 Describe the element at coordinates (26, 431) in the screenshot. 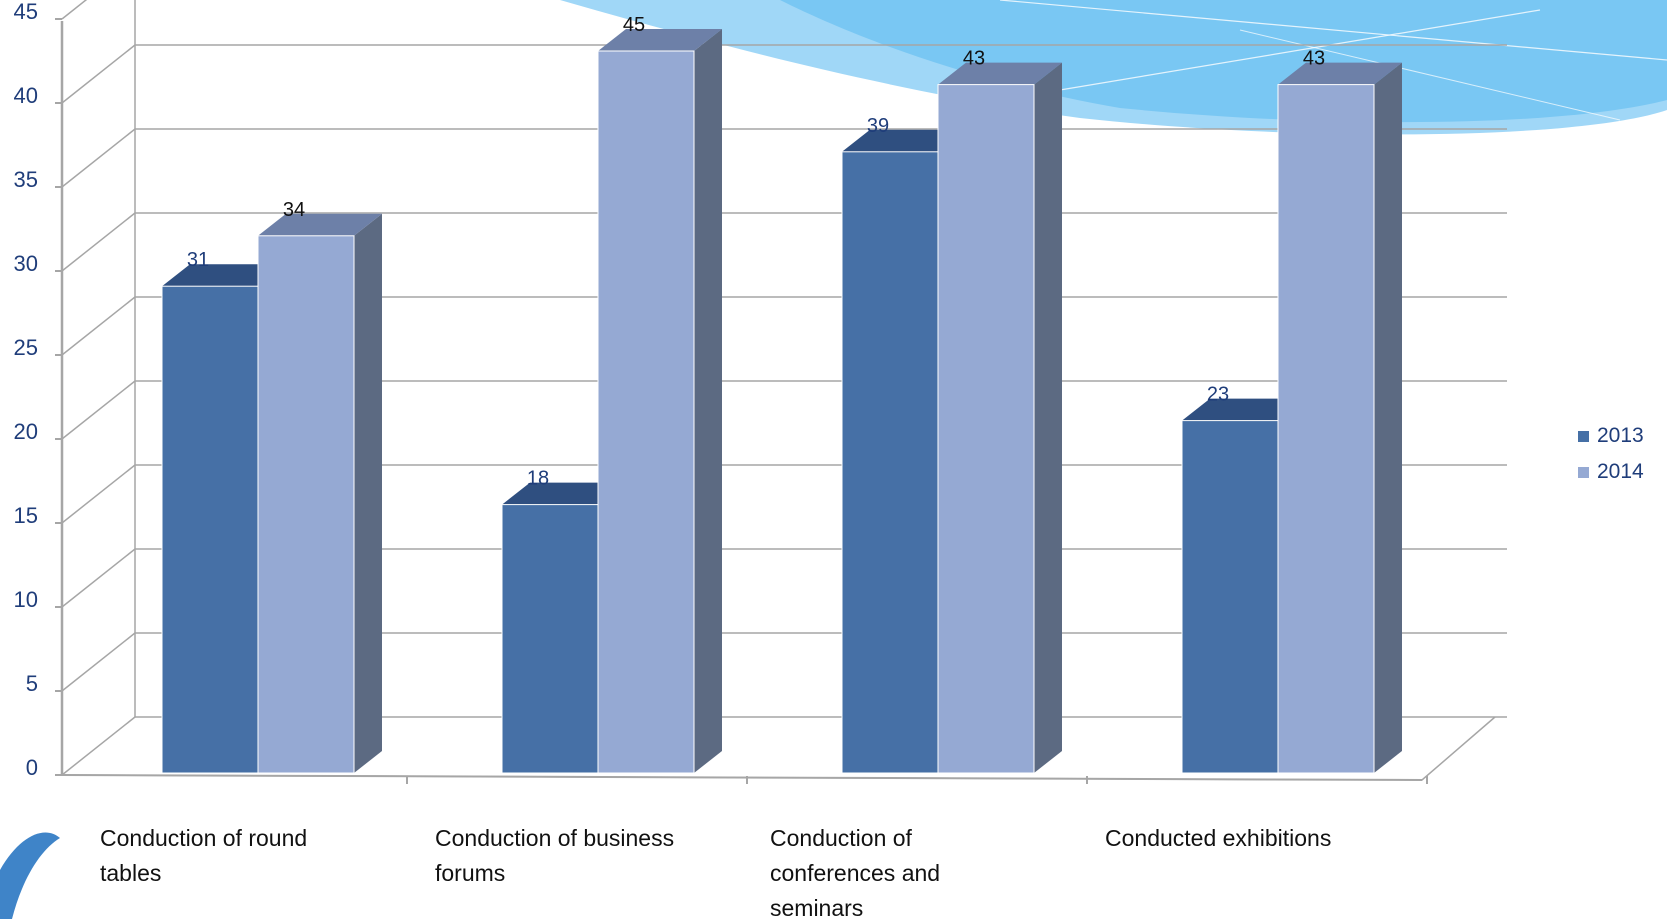

I see `y-tick-label: 20` at that location.